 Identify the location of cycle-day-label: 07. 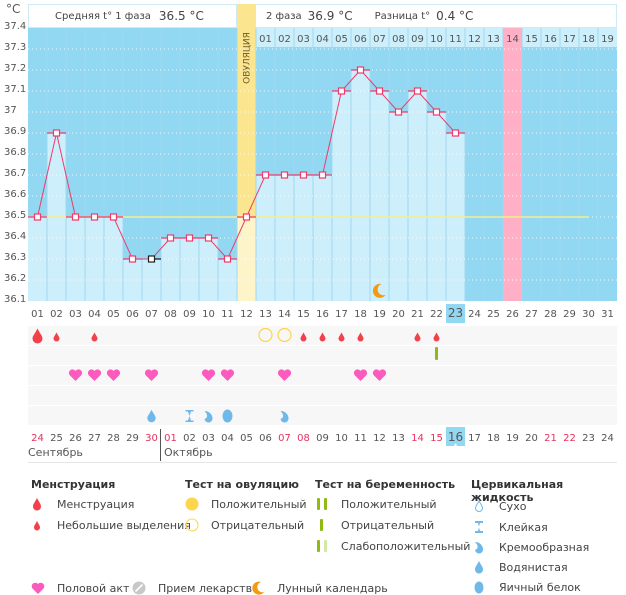
(151, 314).